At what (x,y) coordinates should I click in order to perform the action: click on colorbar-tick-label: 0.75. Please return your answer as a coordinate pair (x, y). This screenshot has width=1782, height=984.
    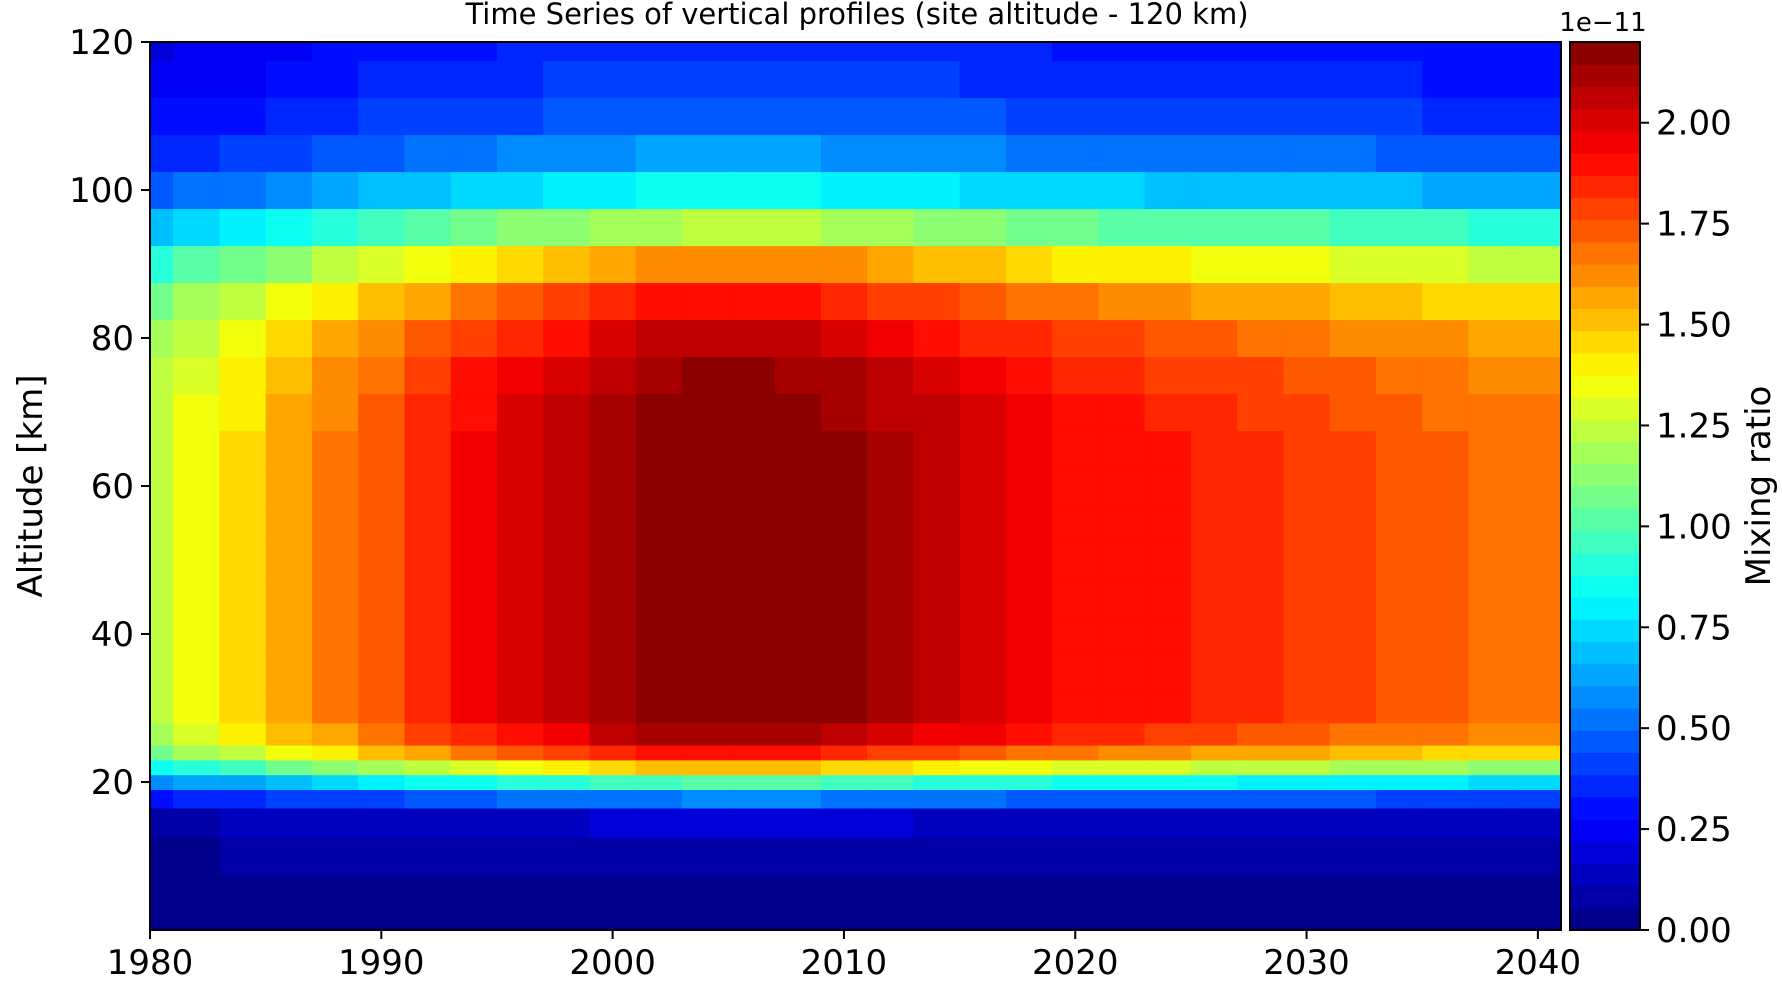
    Looking at the image, I should click on (1694, 628).